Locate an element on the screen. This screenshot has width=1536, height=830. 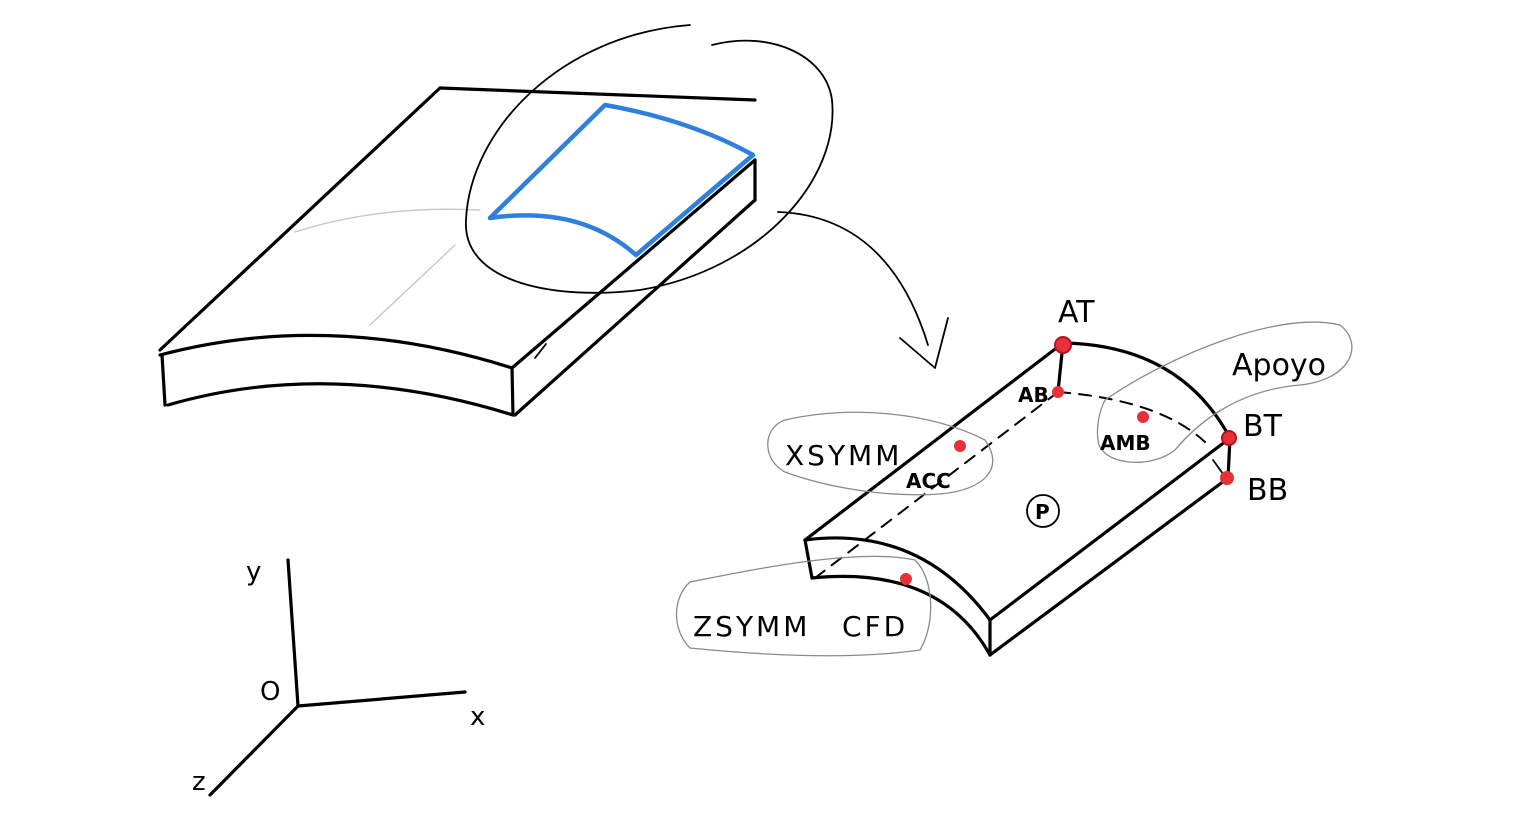
x-axis is located at coordinates (381, 699).